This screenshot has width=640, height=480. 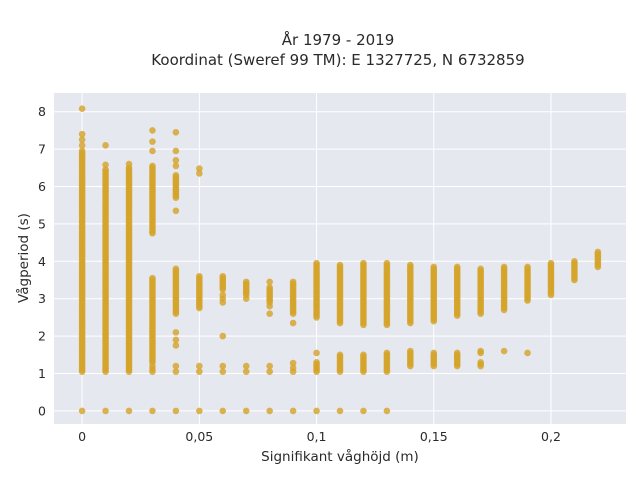 I want to click on y-tick-label: 4, so click(x=42, y=261).